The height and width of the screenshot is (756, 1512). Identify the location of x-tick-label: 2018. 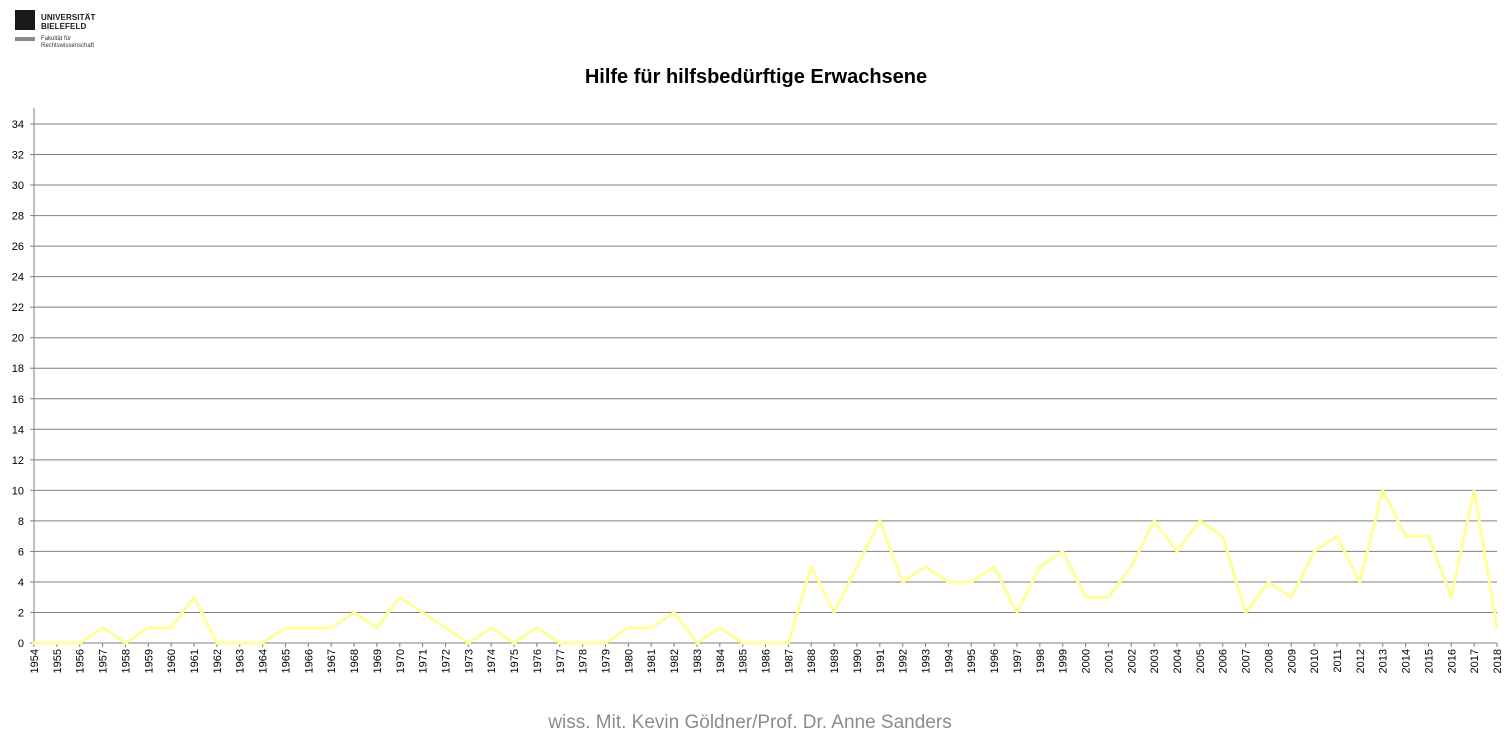
(1498, 661).